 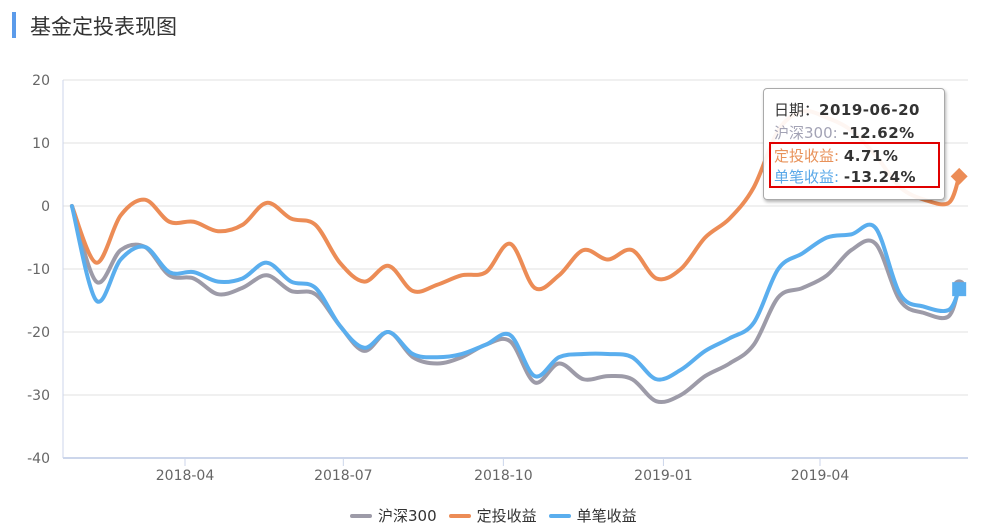 I want to click on y-tick-label: -40, so click(x=38, y=459).